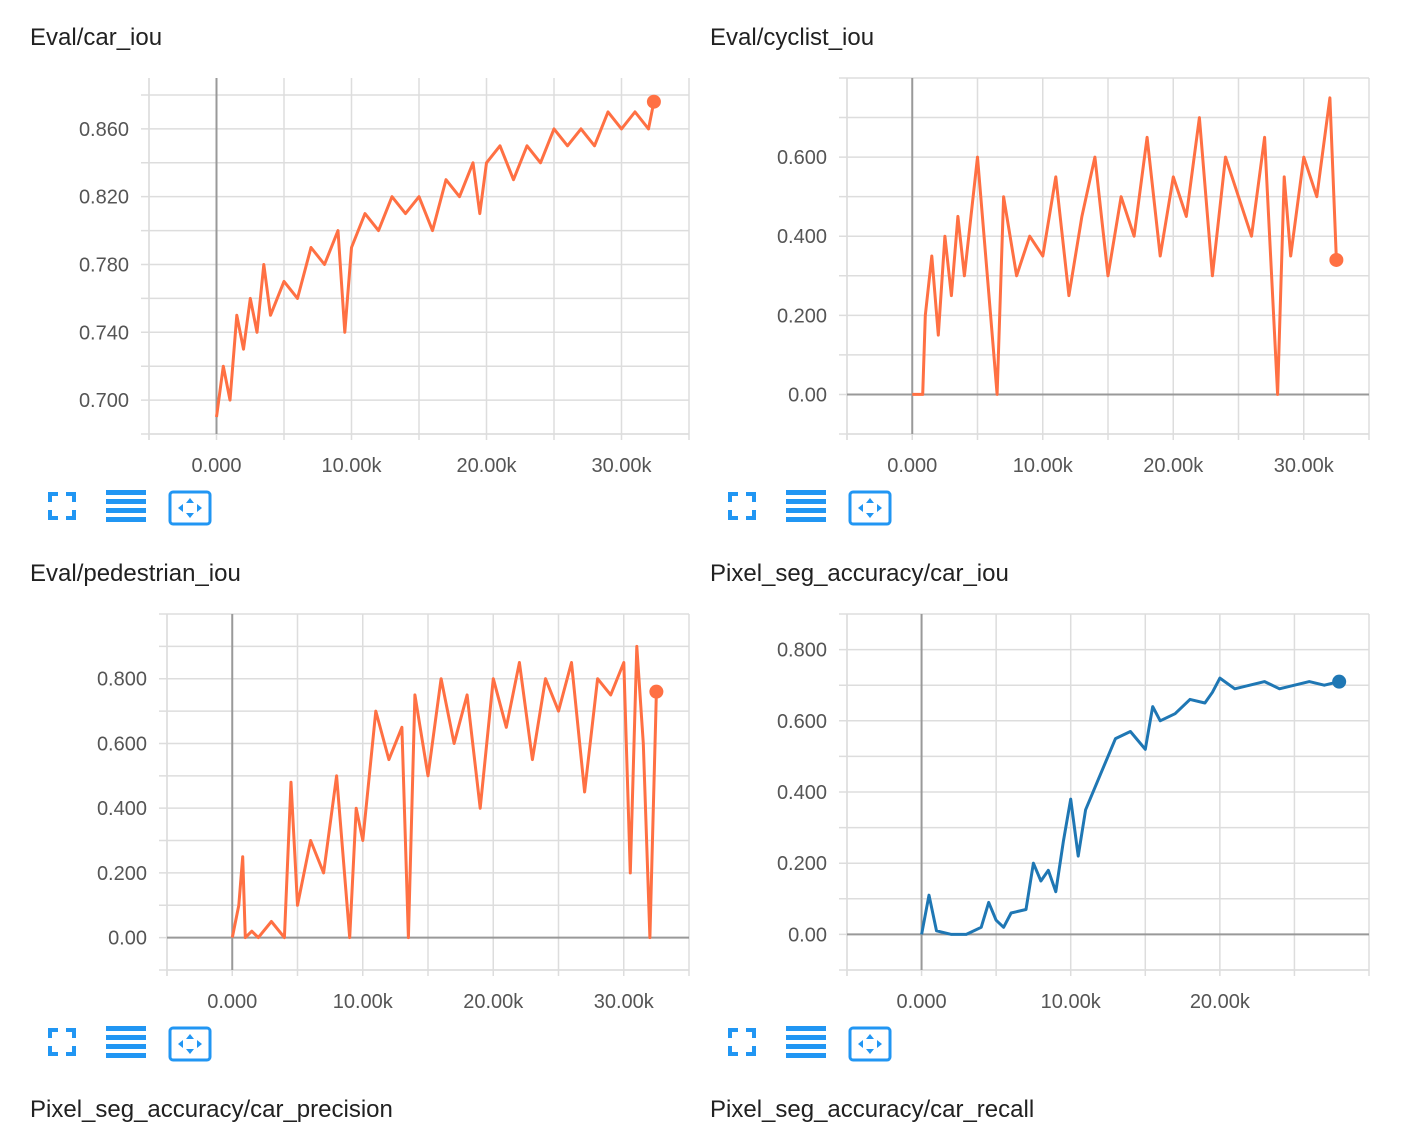  I want to click on y-tick-label: 0.860, so click(104, 130).